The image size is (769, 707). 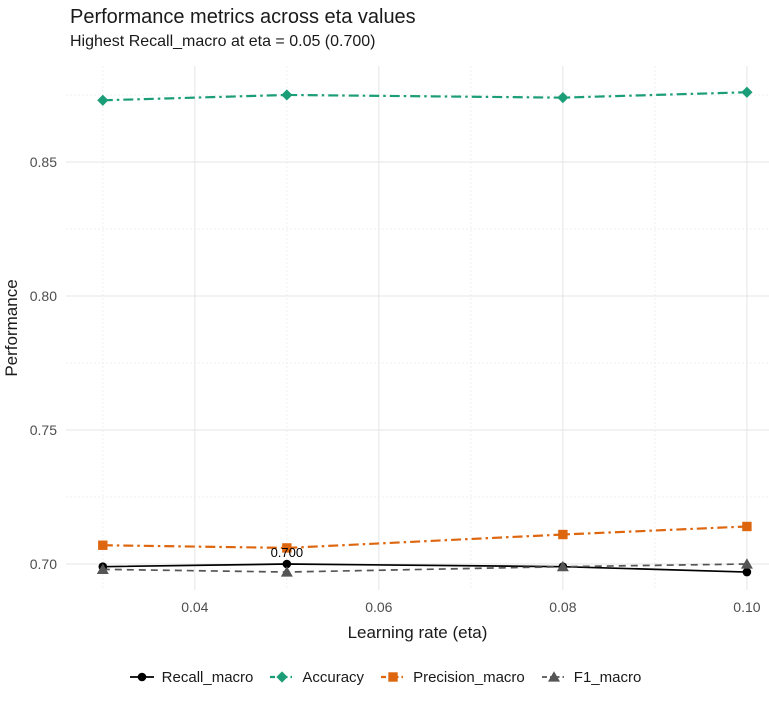 What do you see at coordinates (282, 677) in the screenshot?
I see `legend-key-diamond-icon` at bounding box center [282, 677].